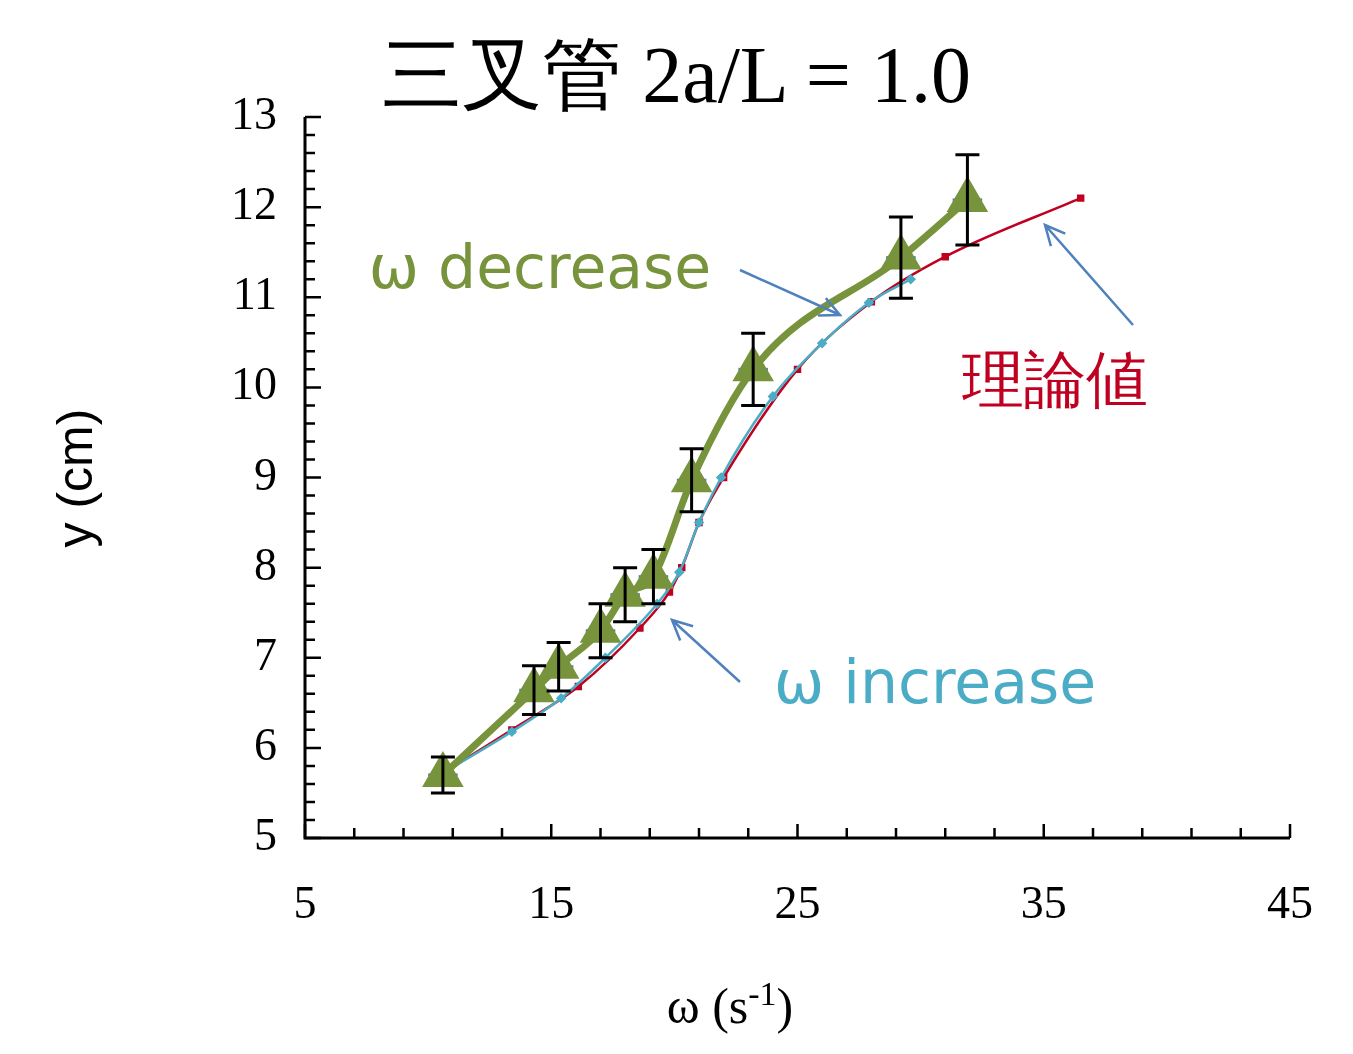 The height and width of the screenshot is (1054, 1353). I want to click on y-tick-label: 11, so click(254, 294).